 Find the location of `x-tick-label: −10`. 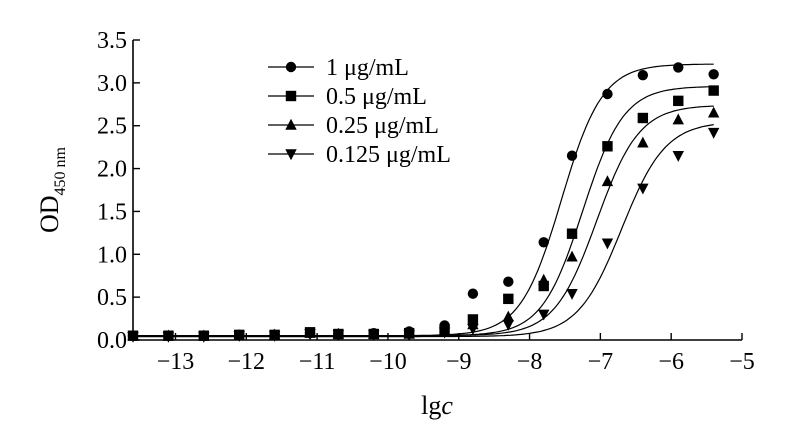

x-tick-label: −10 is located at coordinates (388, 362).